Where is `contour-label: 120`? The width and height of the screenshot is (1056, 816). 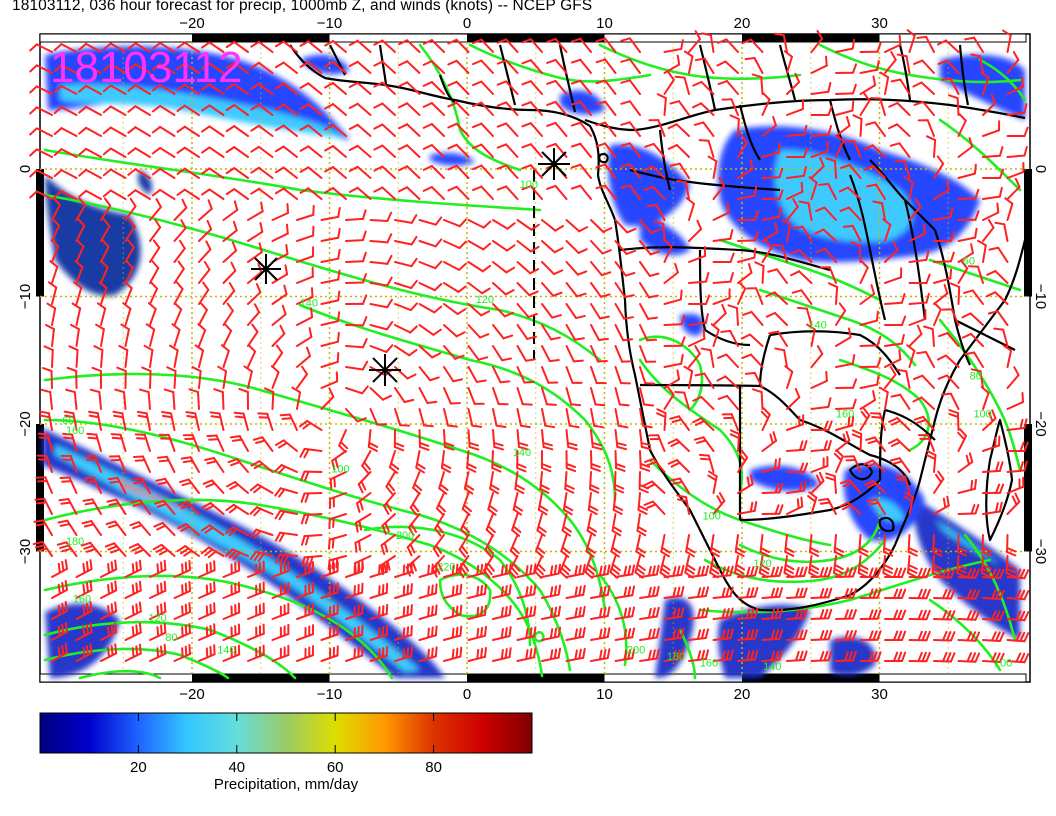 contour-label: 120 is located at coordinates (157, 619).